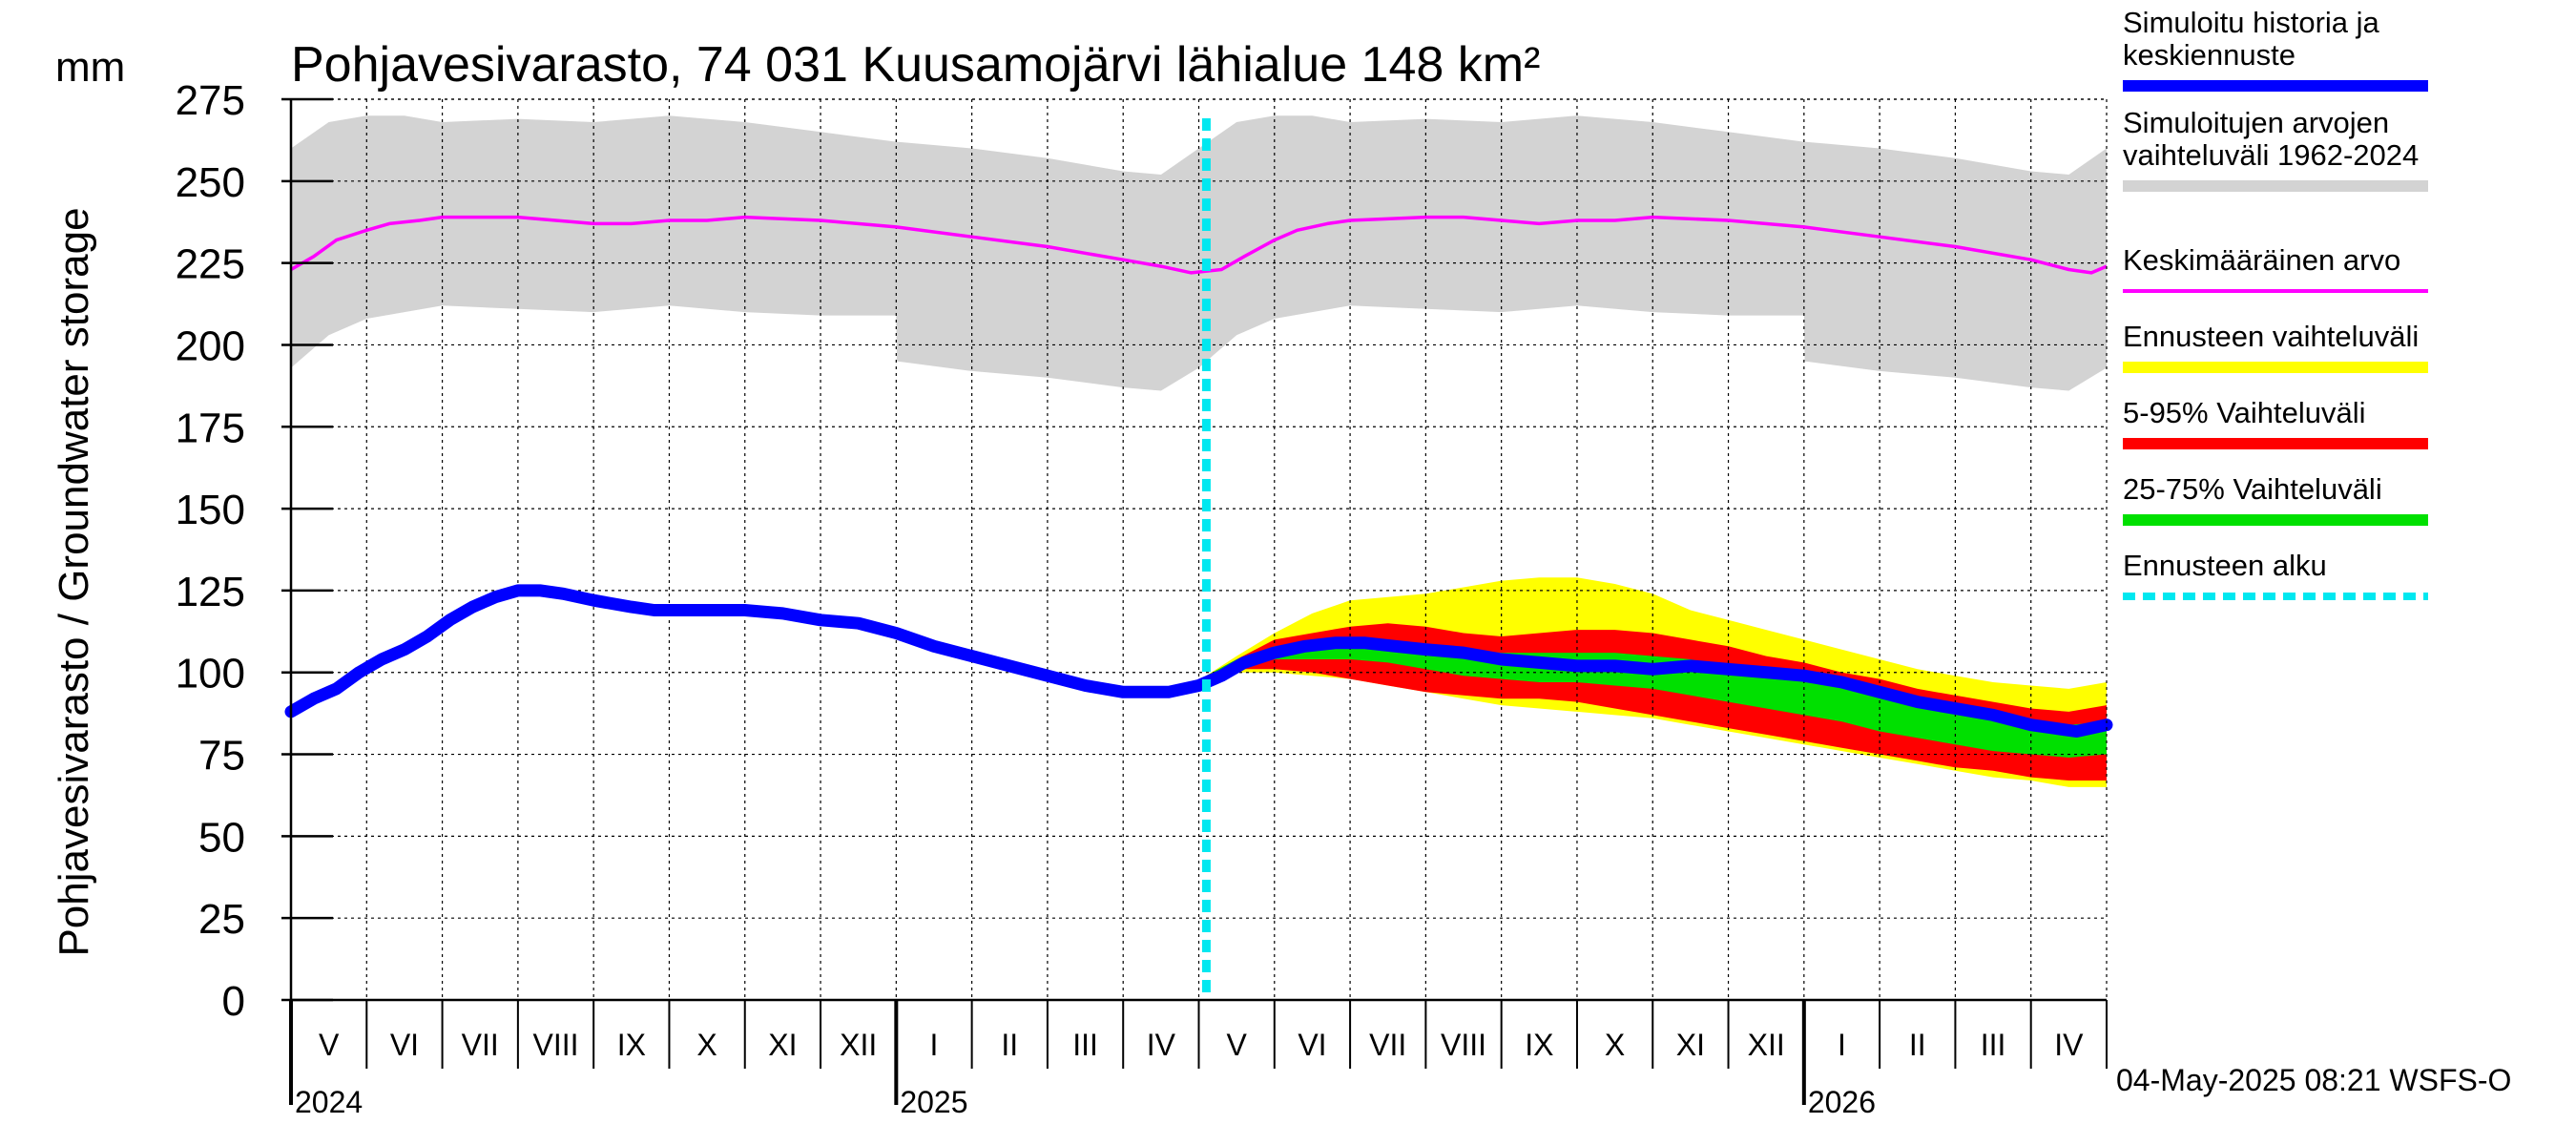 The image size is (2576, 1145). I want to click on y-tick-label: 125, so click(210, 592).